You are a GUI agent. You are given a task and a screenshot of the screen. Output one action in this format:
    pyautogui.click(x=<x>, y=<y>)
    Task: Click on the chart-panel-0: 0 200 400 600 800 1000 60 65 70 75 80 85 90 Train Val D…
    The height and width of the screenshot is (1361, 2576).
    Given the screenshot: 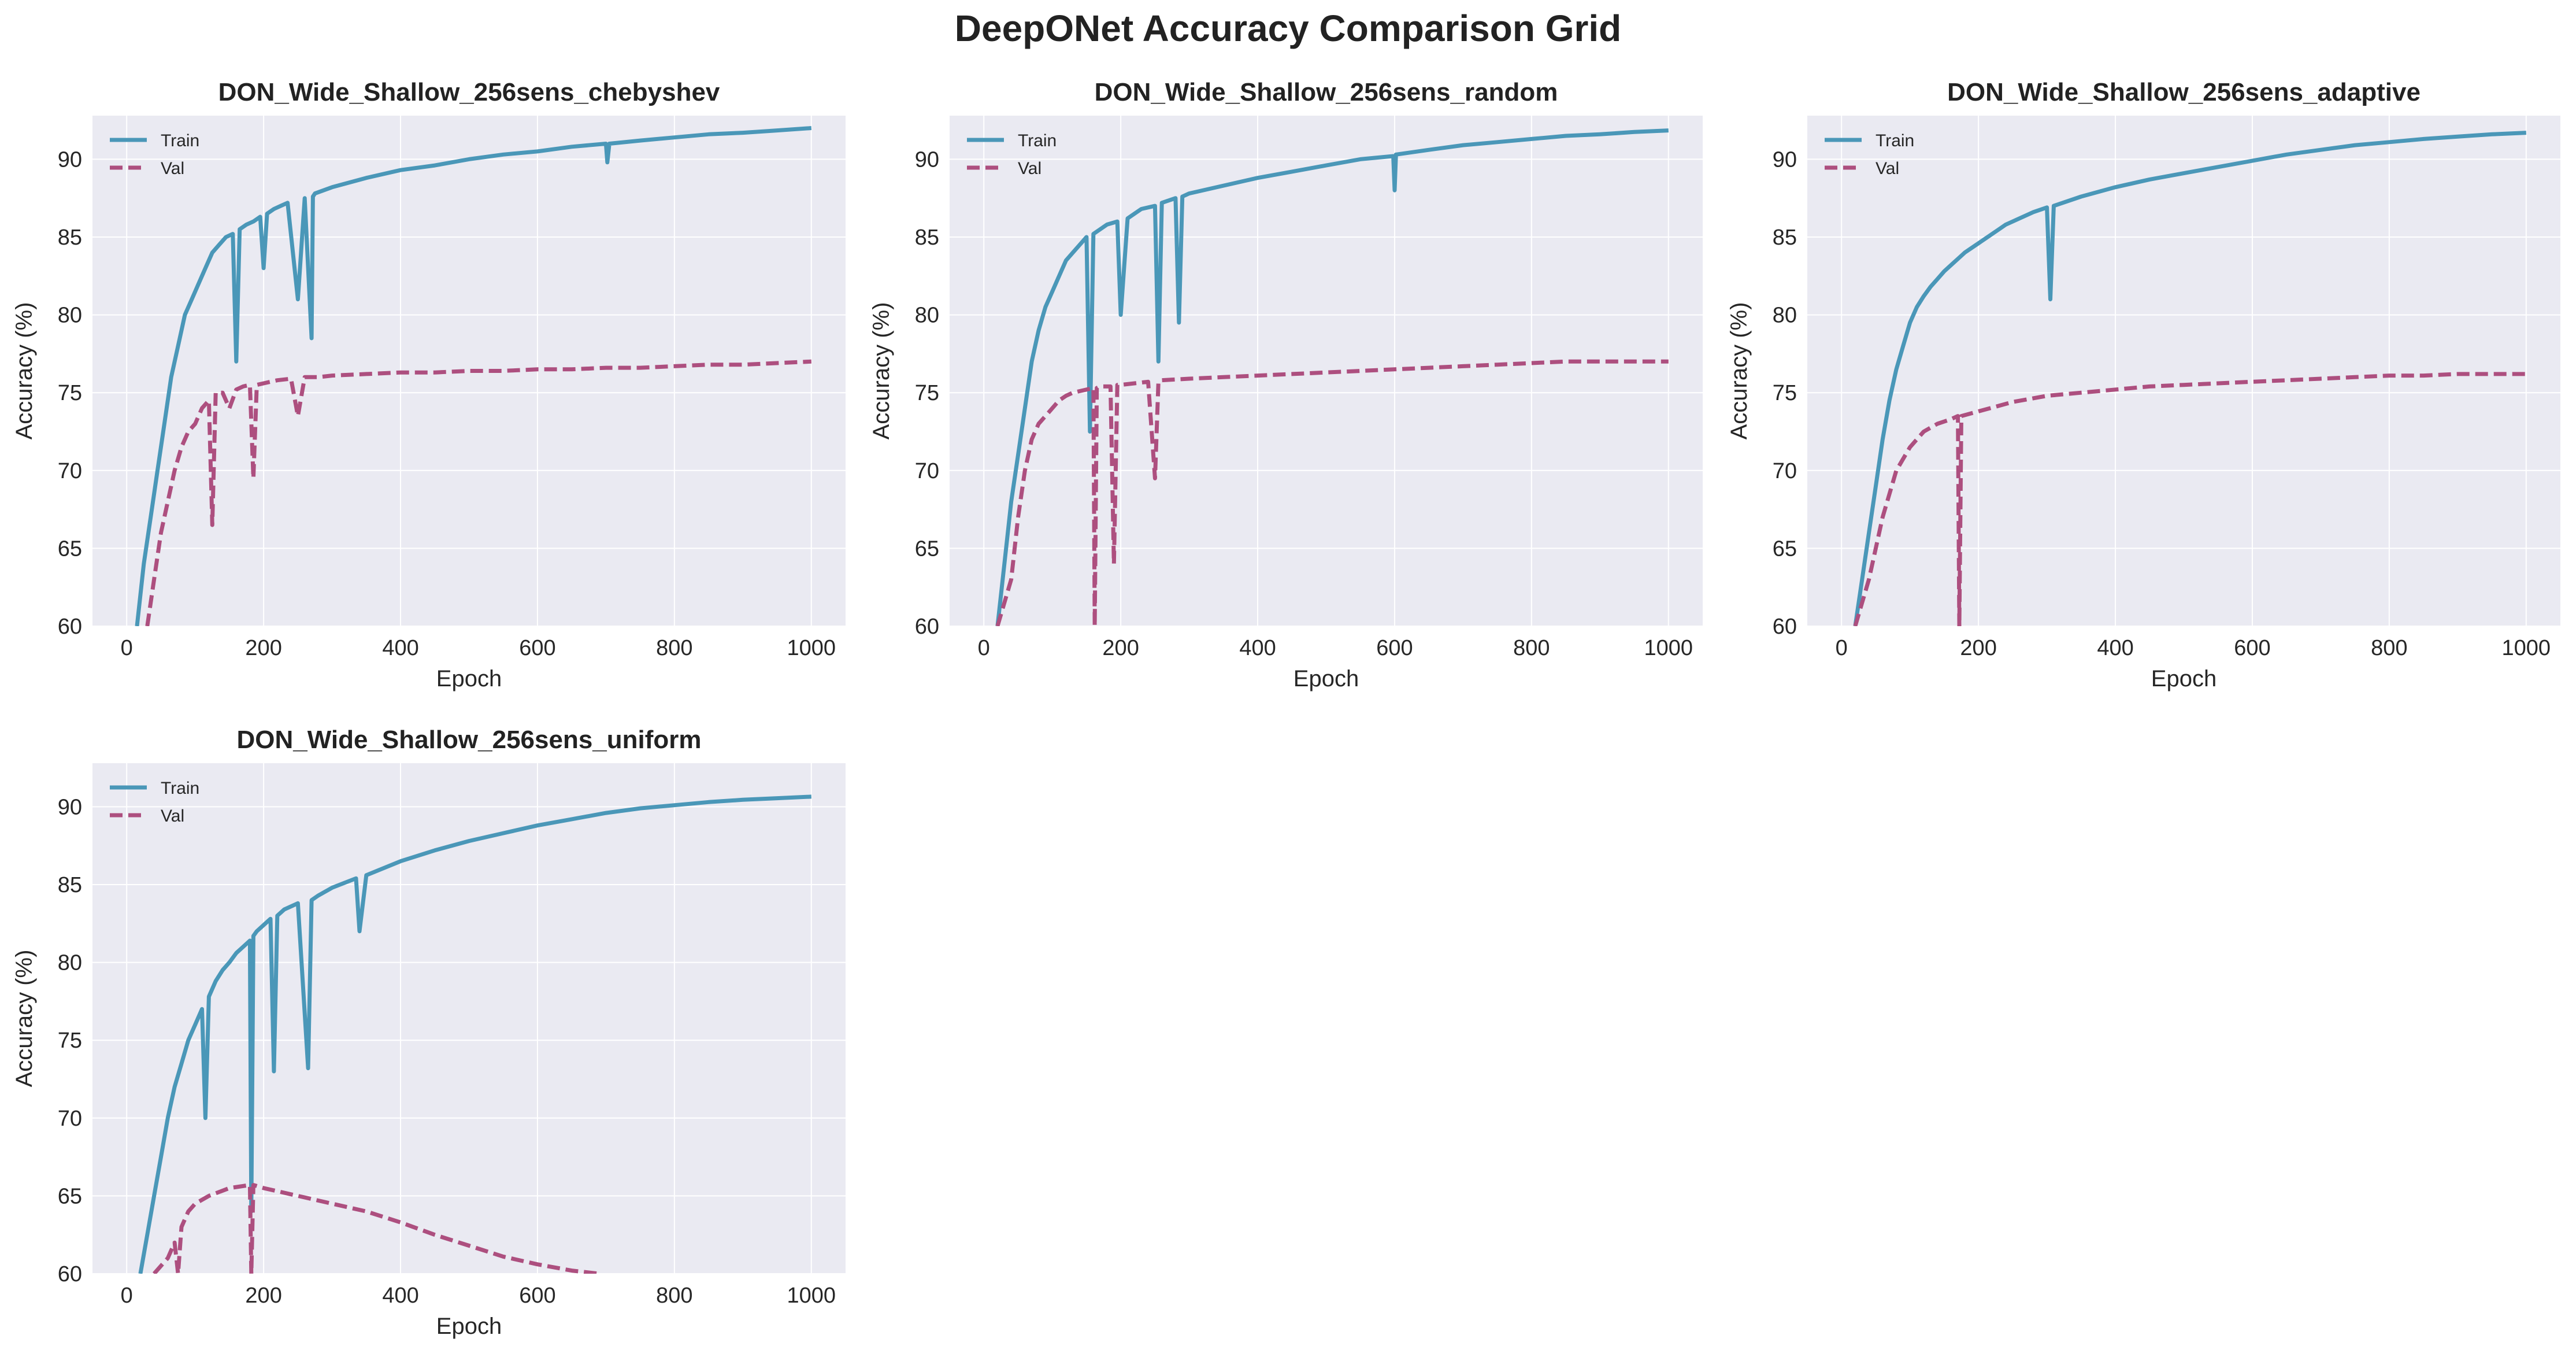 What is the action you would take?
    pyautogui.click(x=429, y=384)
    